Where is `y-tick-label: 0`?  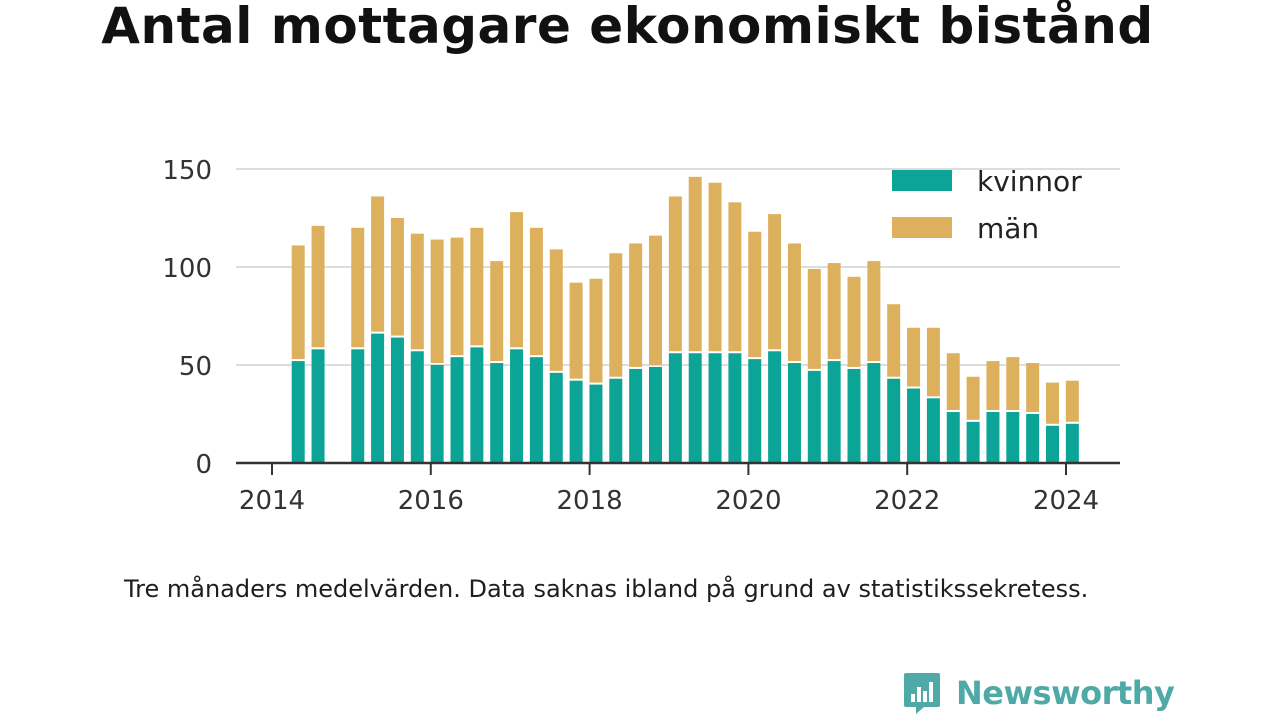
y-tick-label: 0 is located at coordinates (203, 465).